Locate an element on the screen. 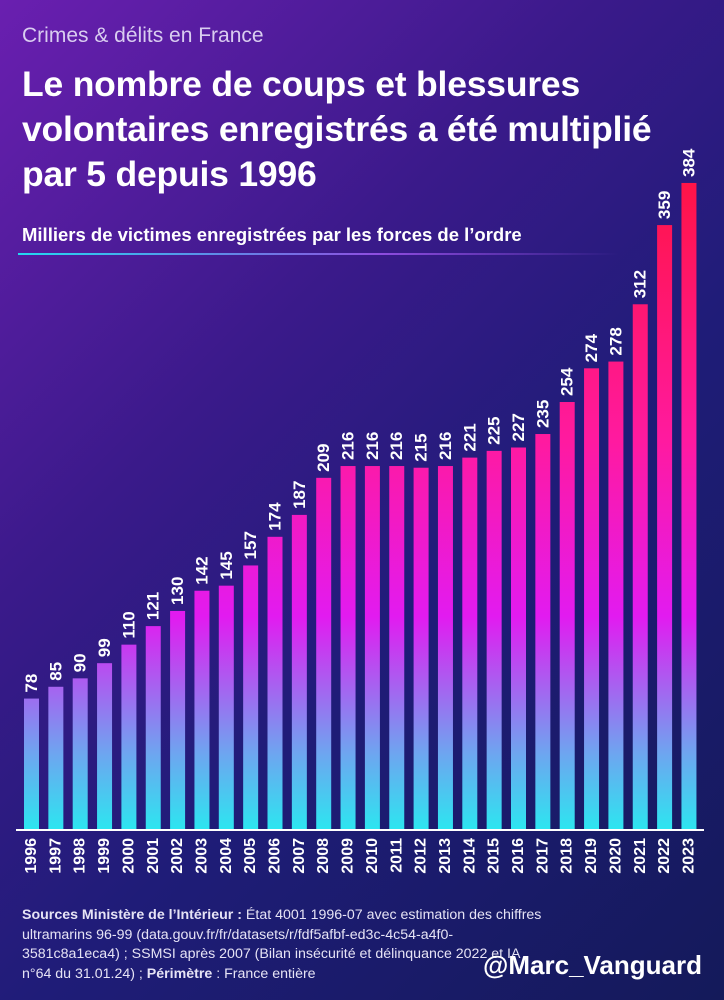 The height and width of the screenshot is (1000, 724). bar-2013 is located at coordinates (445, 648).